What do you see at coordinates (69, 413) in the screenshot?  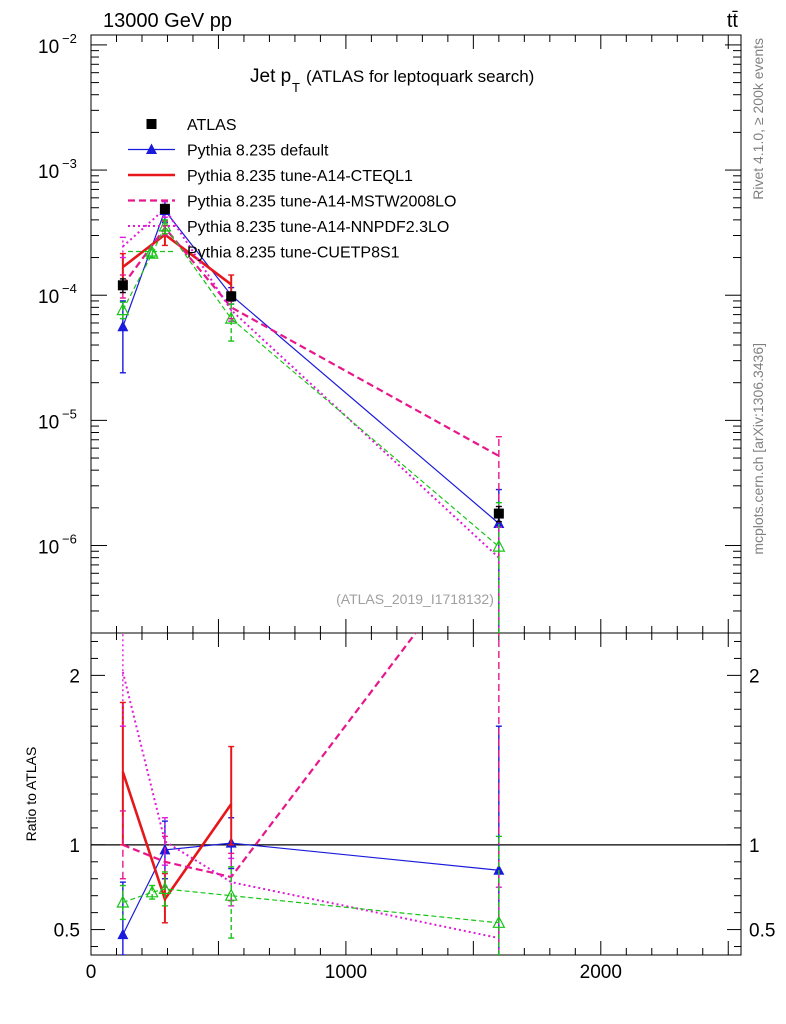 I see `main-y-tick-exponent: −5` at bounding box center [69, 413].